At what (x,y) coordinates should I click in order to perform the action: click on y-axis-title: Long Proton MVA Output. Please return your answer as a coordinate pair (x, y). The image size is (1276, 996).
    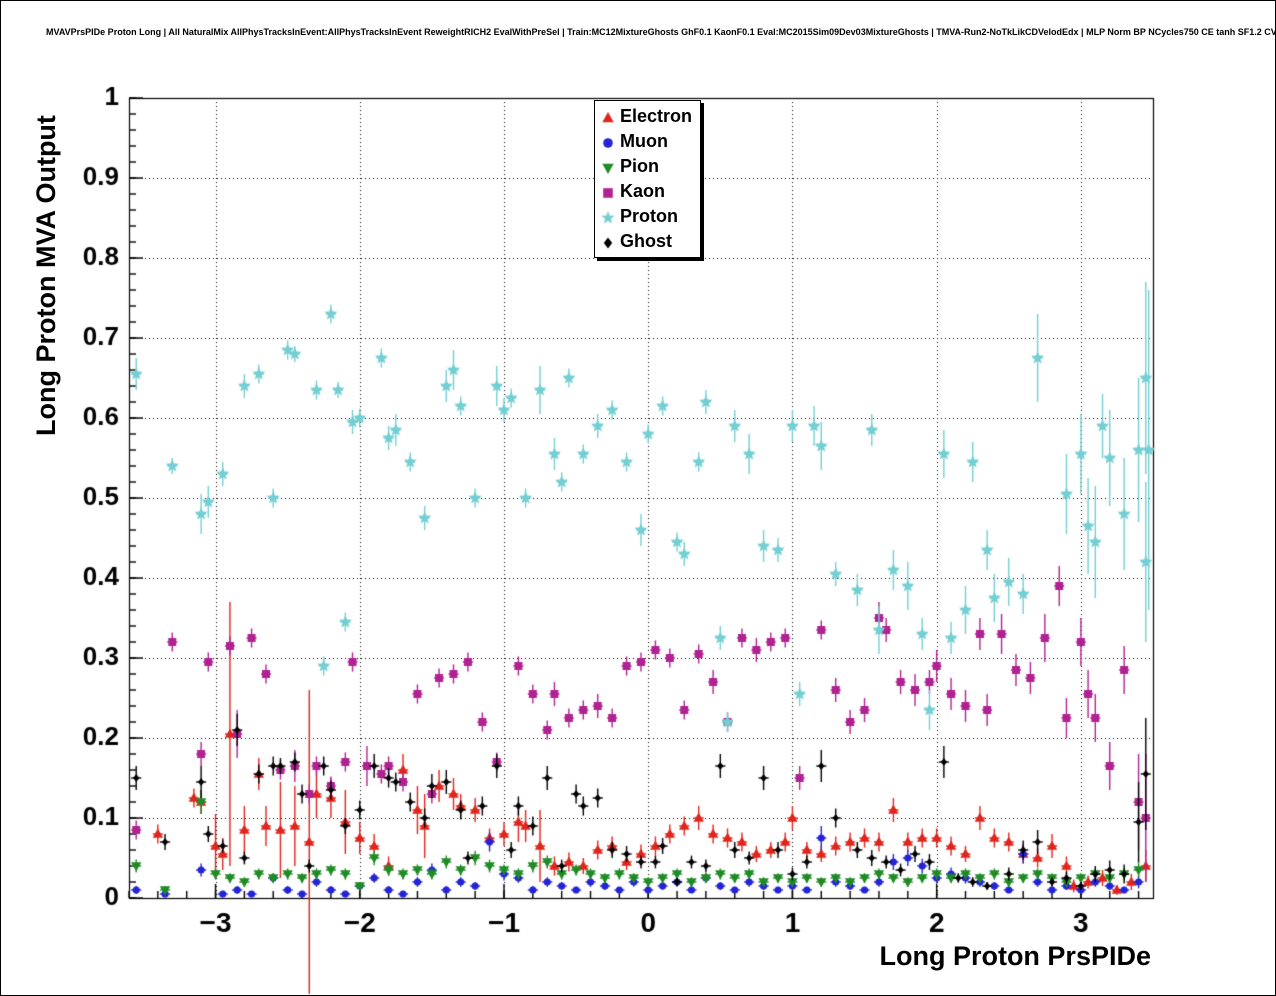
    Looking at the image, I should click on (46, 275).